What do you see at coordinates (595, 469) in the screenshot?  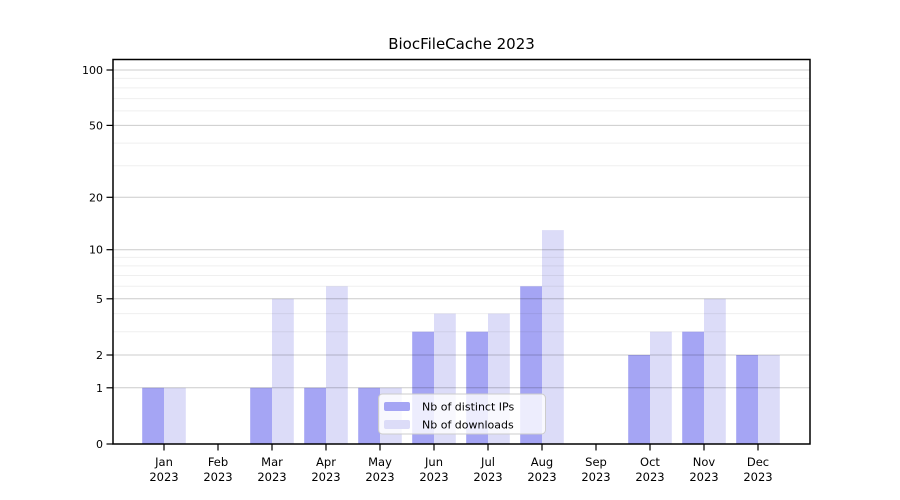 I see `x-tick-label: Sep 2023` at bounding box center [595, 469].